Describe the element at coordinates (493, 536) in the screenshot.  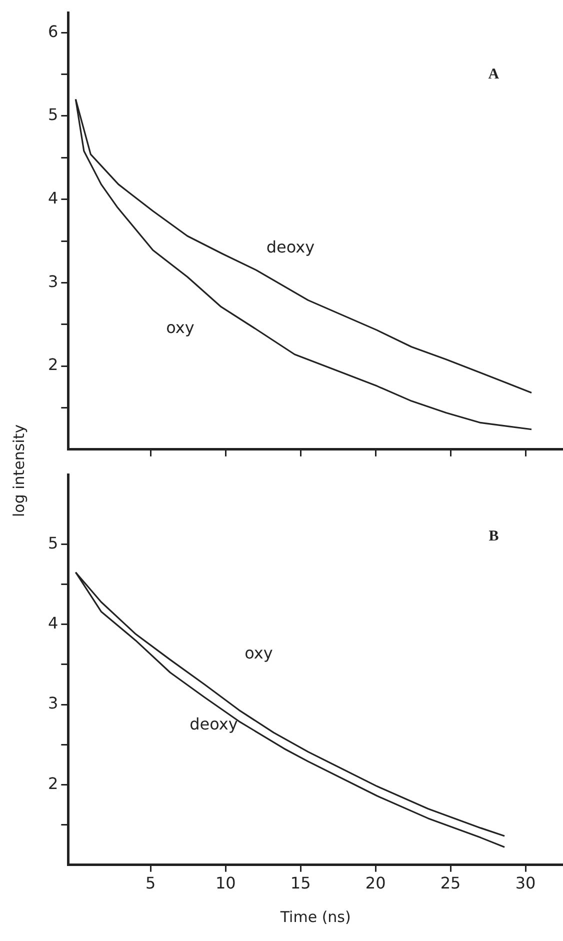
I see `annotation: B` at that location.